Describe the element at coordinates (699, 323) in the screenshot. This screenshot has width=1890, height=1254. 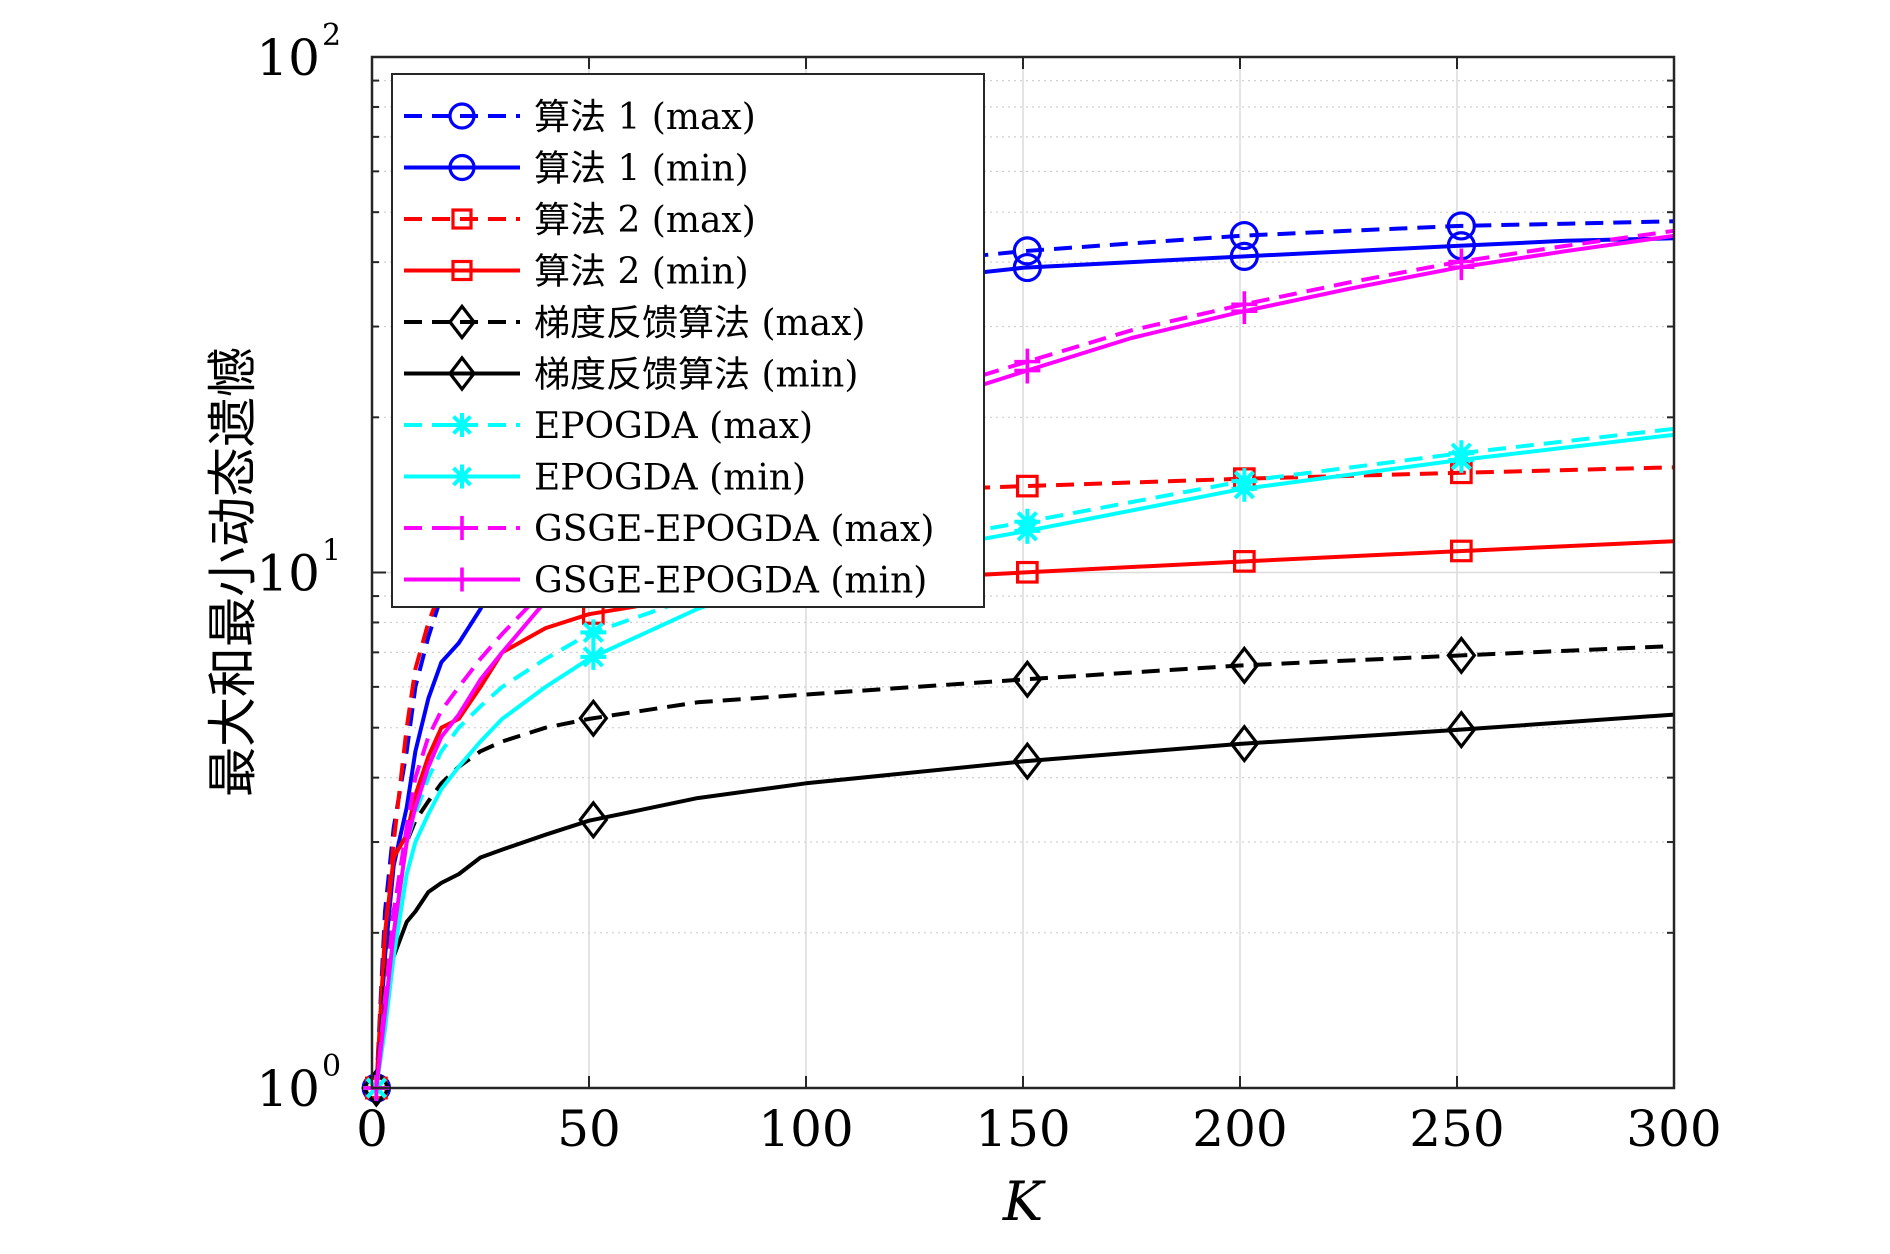
I see `legend-label: 梯度反馈算法 (max)` at that location.